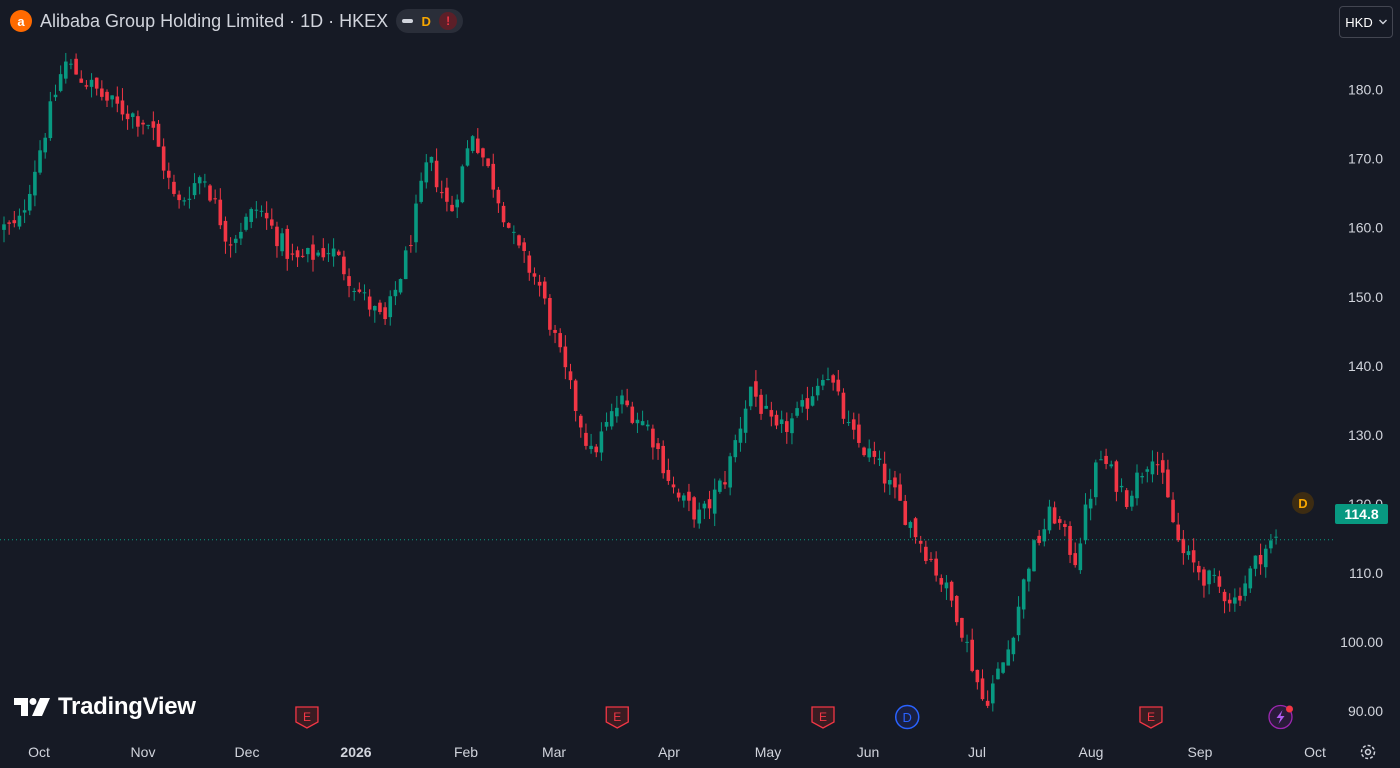  What do you see at coordinates (1359, 22) in the screenshot?
I see `currency-label: HKD` at bounding box center [1359, 22].